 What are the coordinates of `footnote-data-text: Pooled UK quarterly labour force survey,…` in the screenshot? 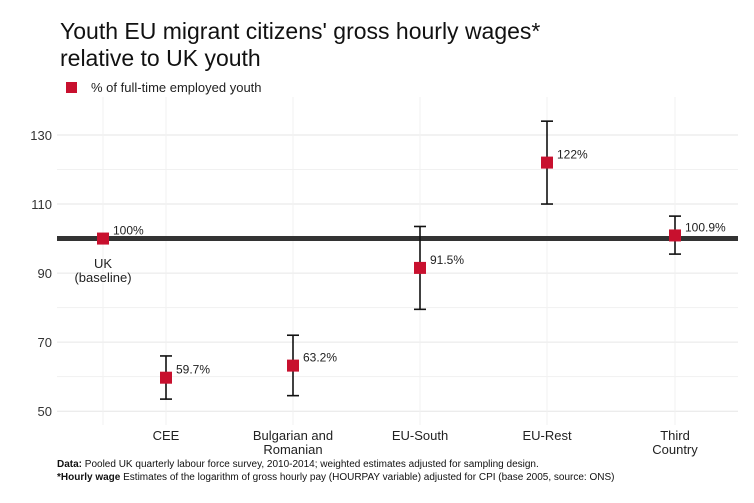 It's located at (310, 464).